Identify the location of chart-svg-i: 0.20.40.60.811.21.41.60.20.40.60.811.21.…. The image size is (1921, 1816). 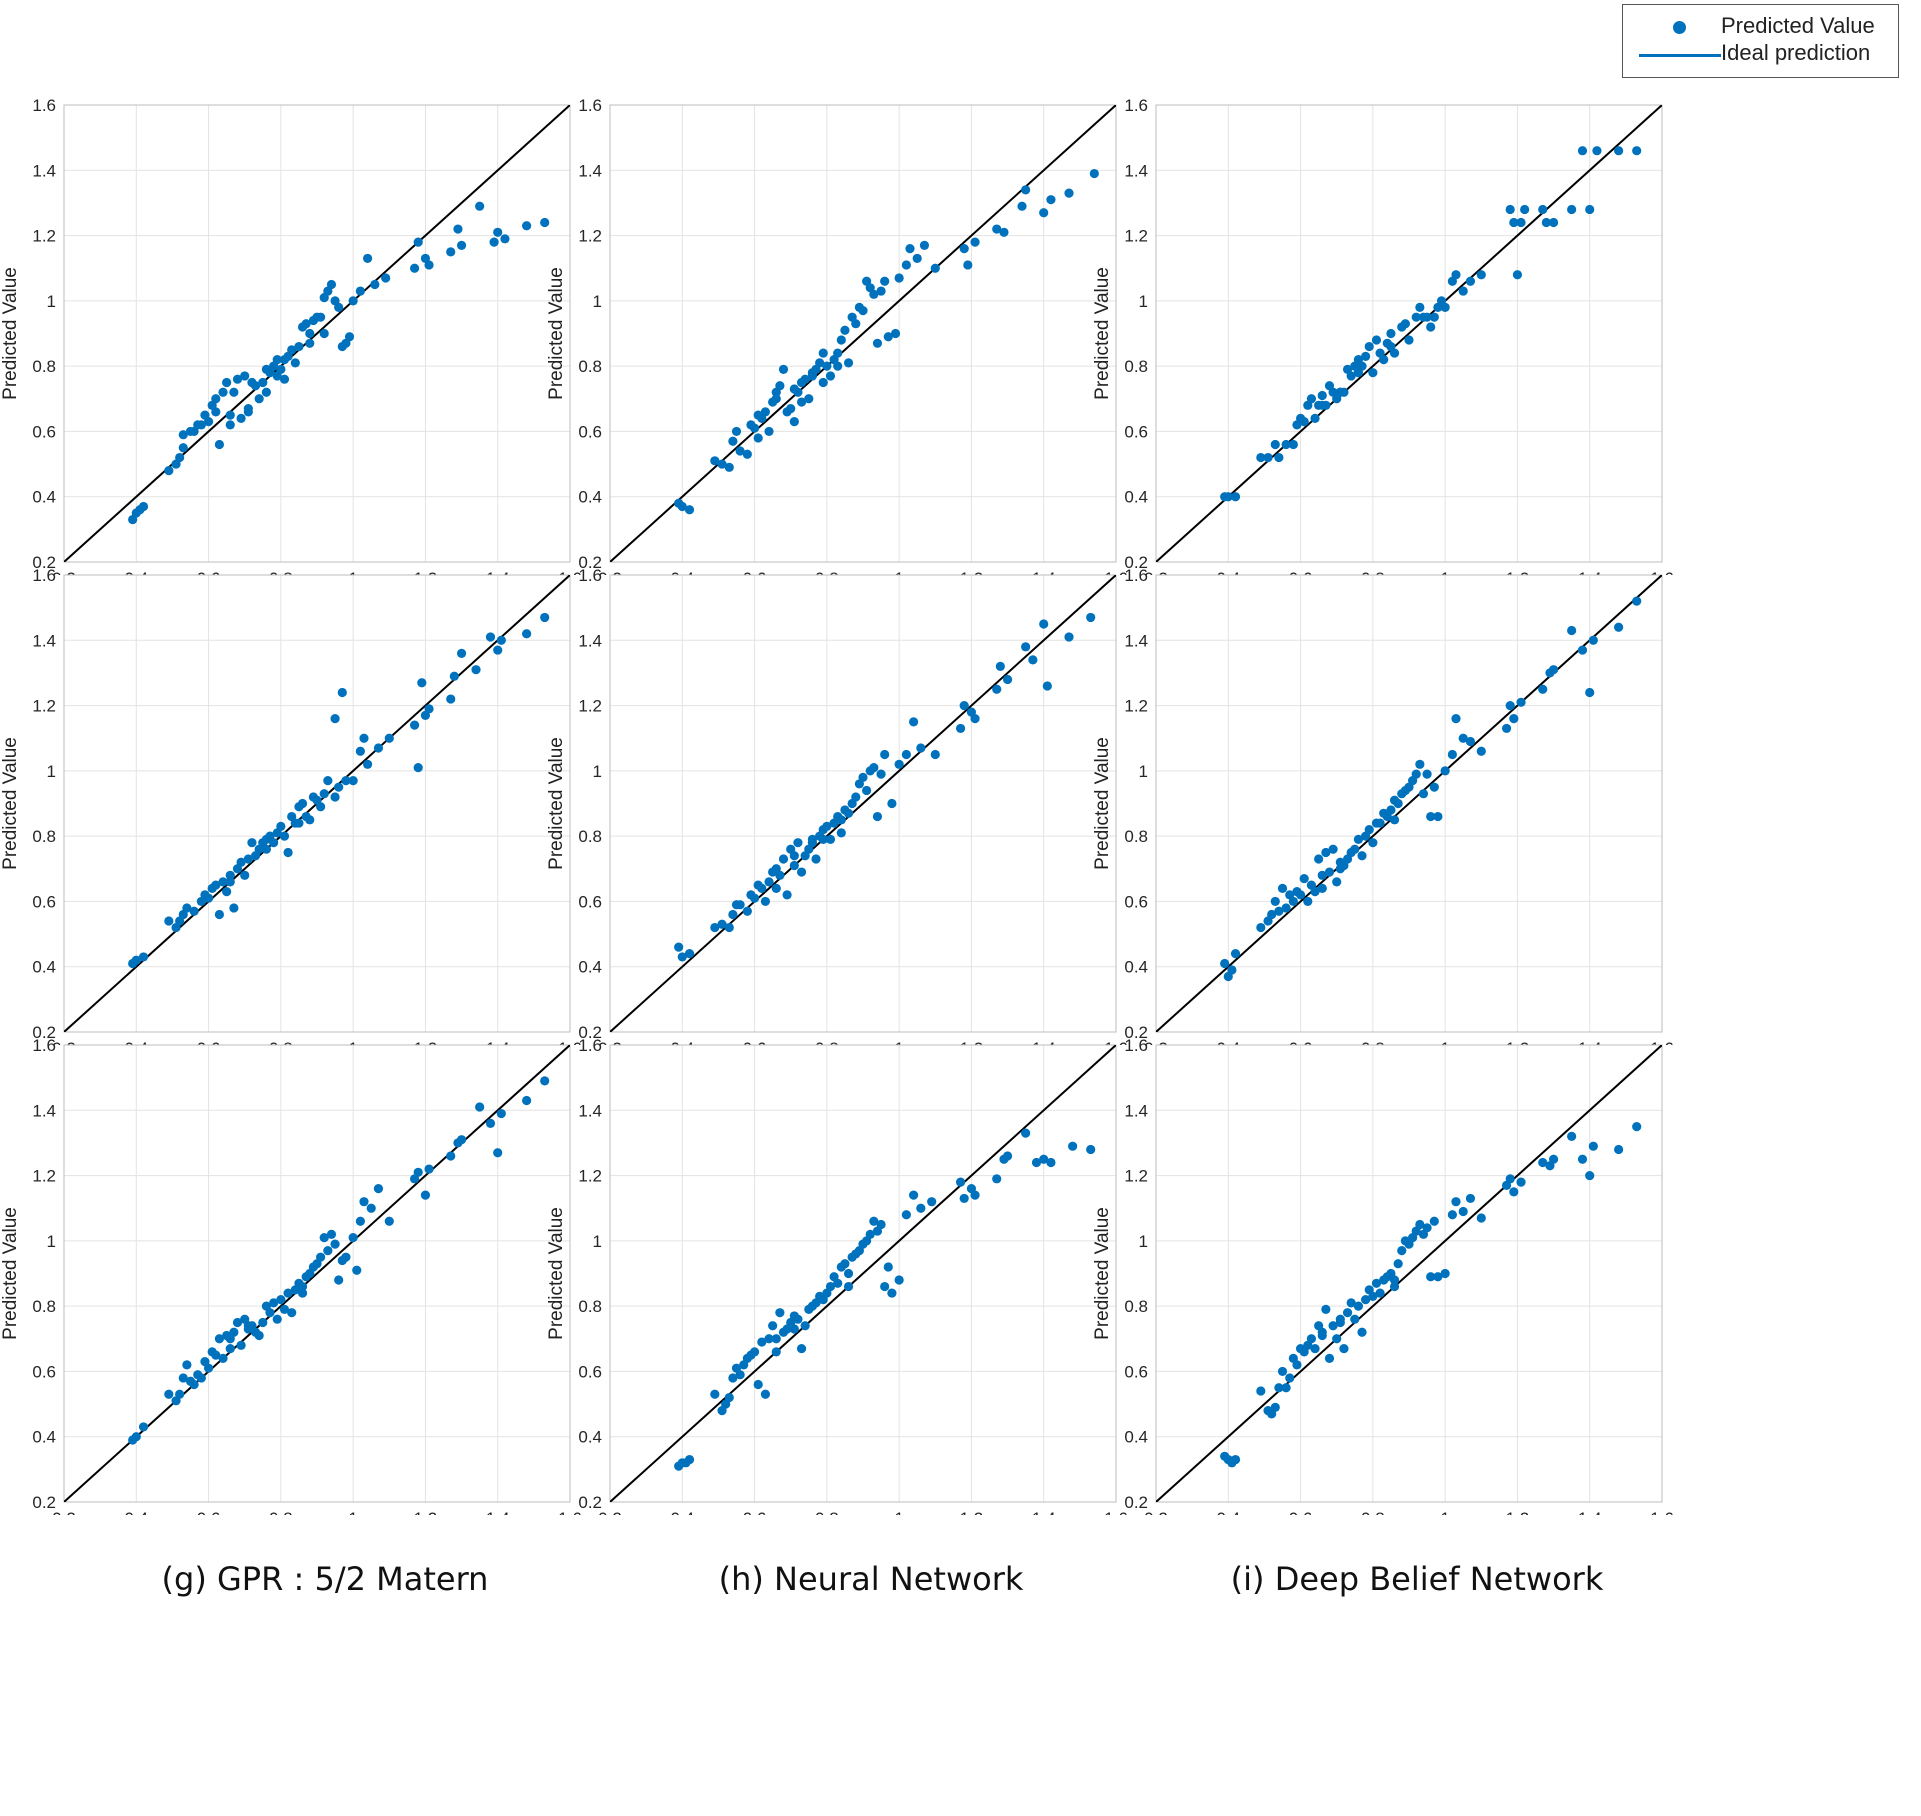
(1383, 1275).